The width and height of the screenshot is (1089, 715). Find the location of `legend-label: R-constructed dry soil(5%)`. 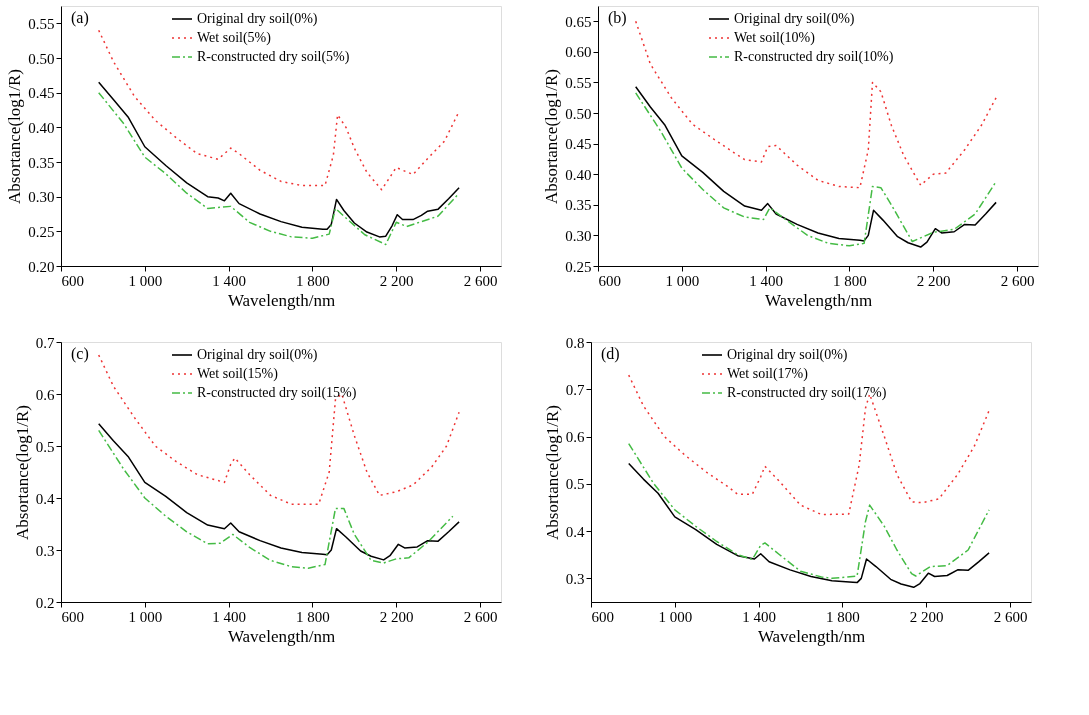

legend-label: R-constructed dry soil(5%) is located at coordinates (273, 57).